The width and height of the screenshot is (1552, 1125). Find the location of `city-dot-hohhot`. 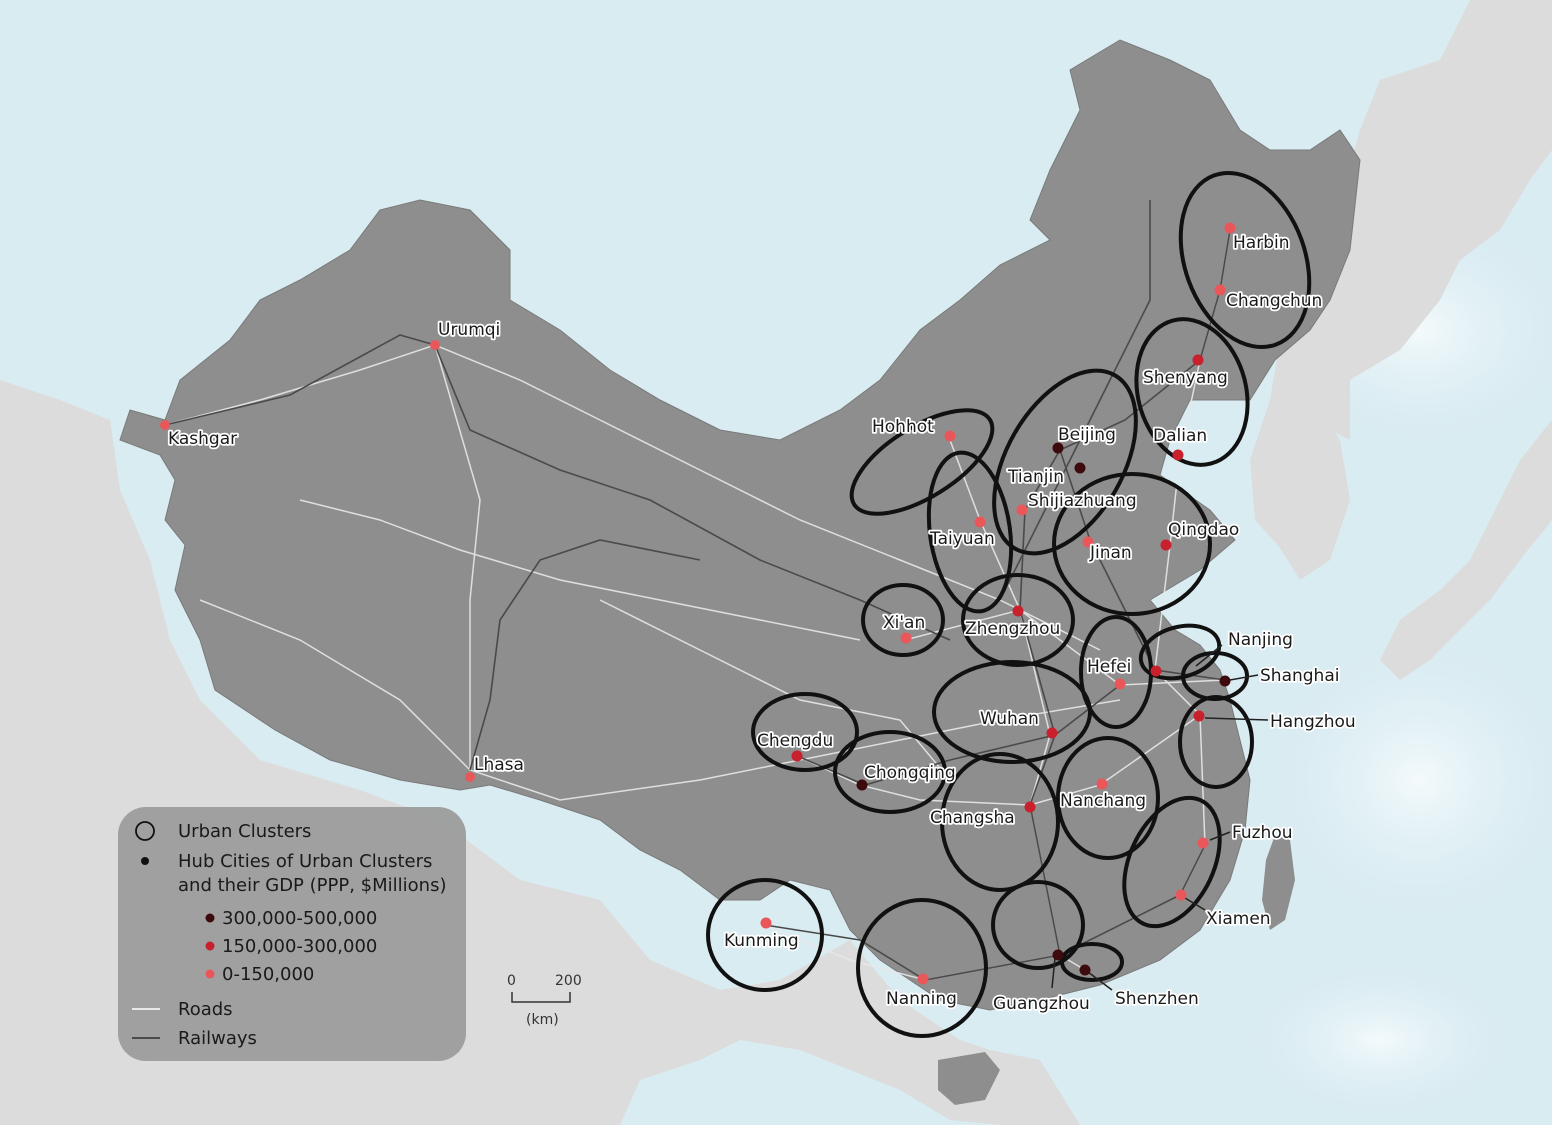

city-dot-hohhot is located at coordinates (950, 436).